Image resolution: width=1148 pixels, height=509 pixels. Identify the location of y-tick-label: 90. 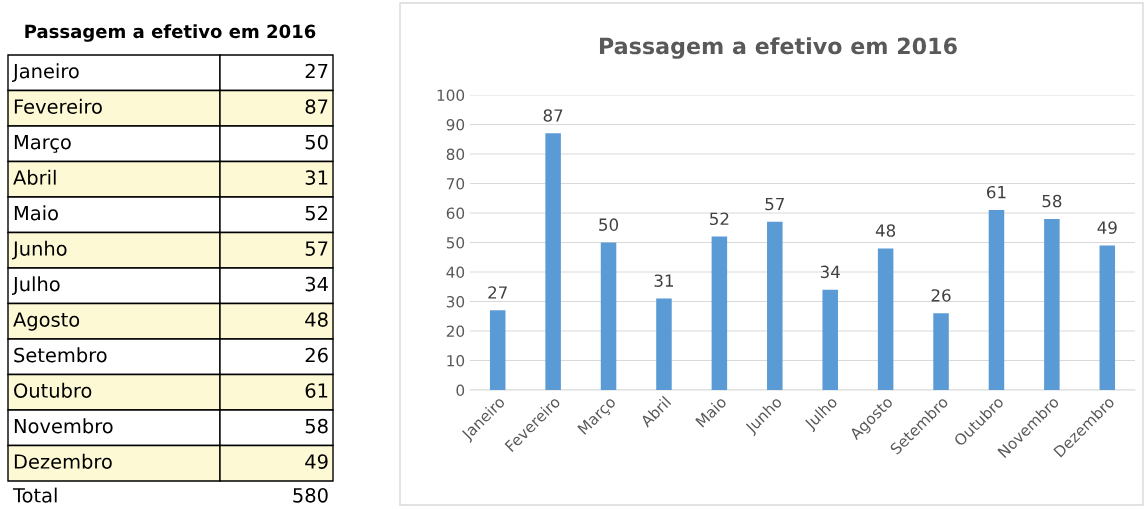
(455, 124).